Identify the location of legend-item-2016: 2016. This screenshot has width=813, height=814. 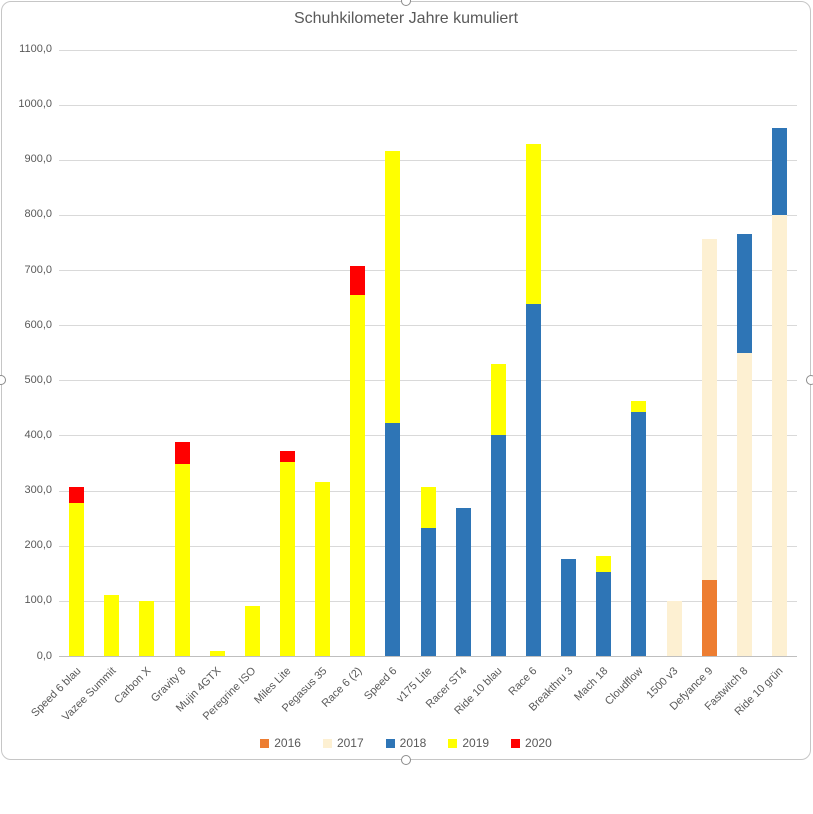
(280, 743).